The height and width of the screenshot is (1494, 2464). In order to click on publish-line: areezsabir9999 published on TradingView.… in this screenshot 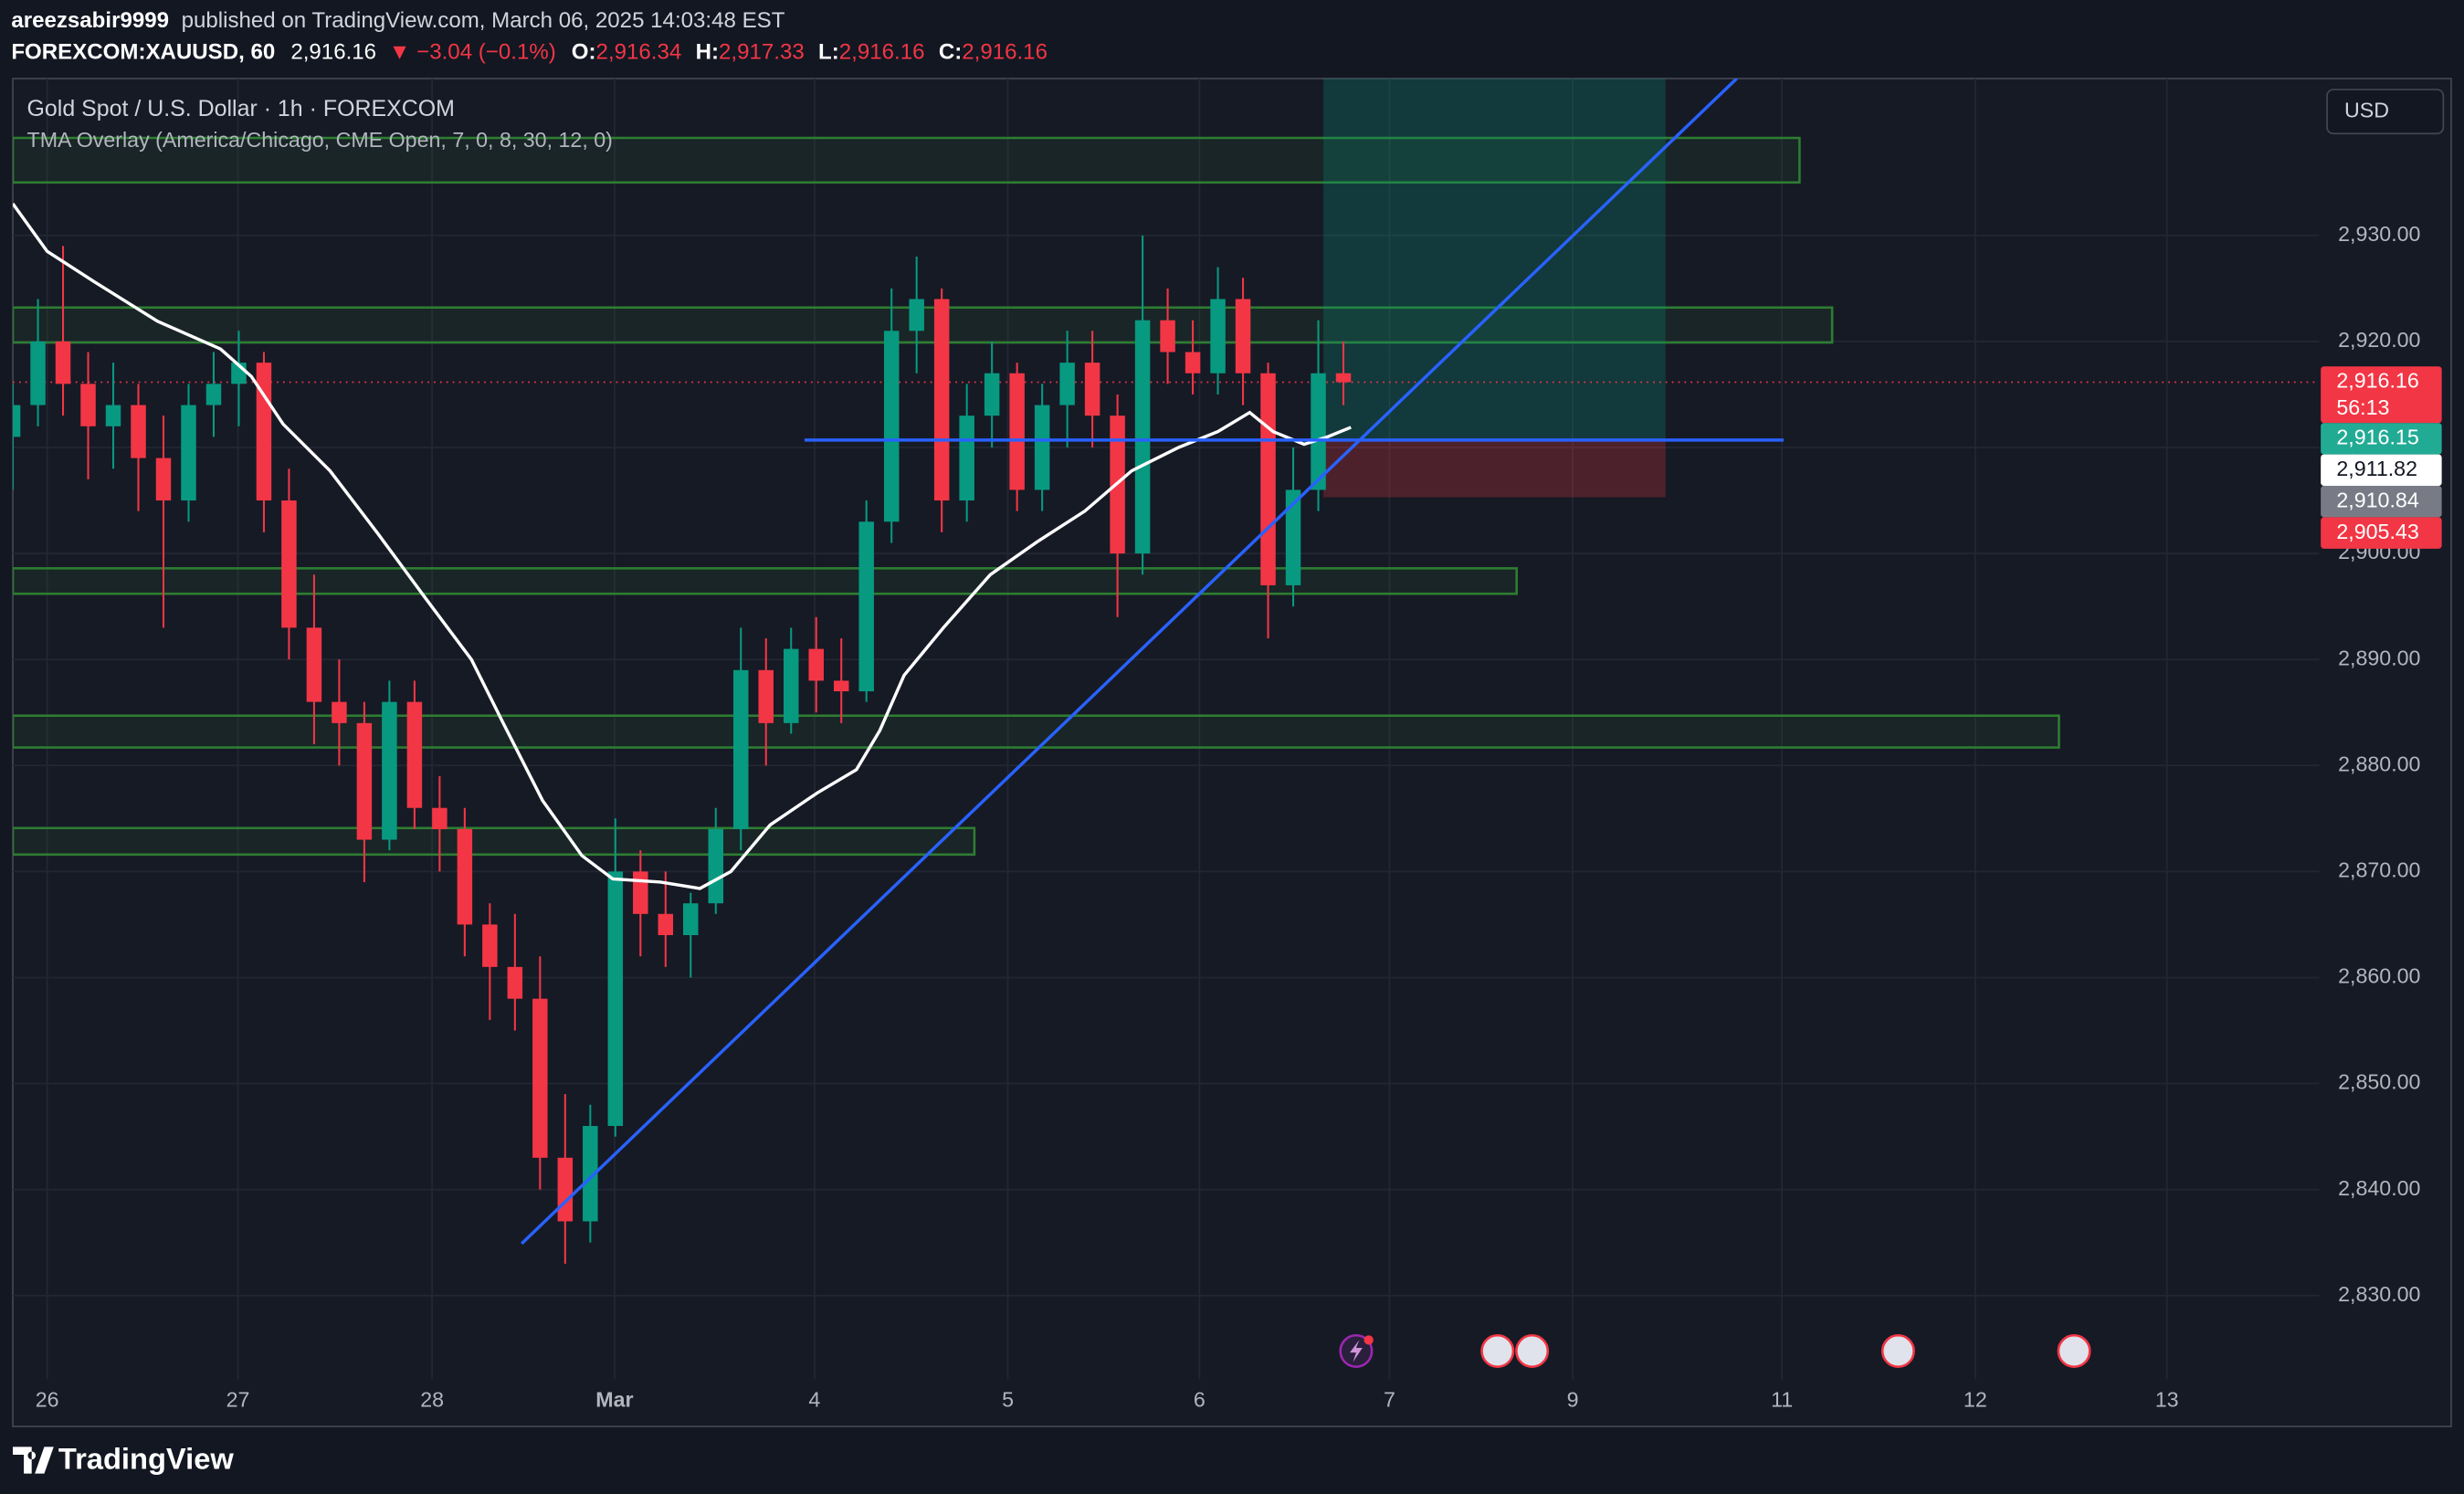, I will do `click(398, 20)`.